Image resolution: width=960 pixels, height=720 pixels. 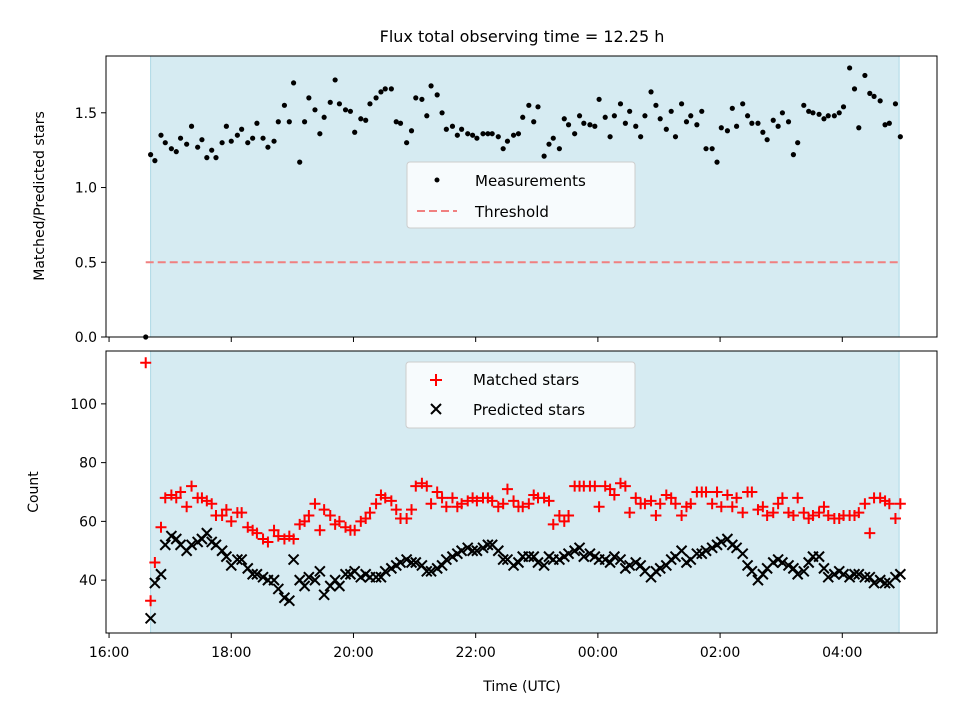 I want to click on top-y-label: Matched/Predicted stars, so click(x=40, y=196).